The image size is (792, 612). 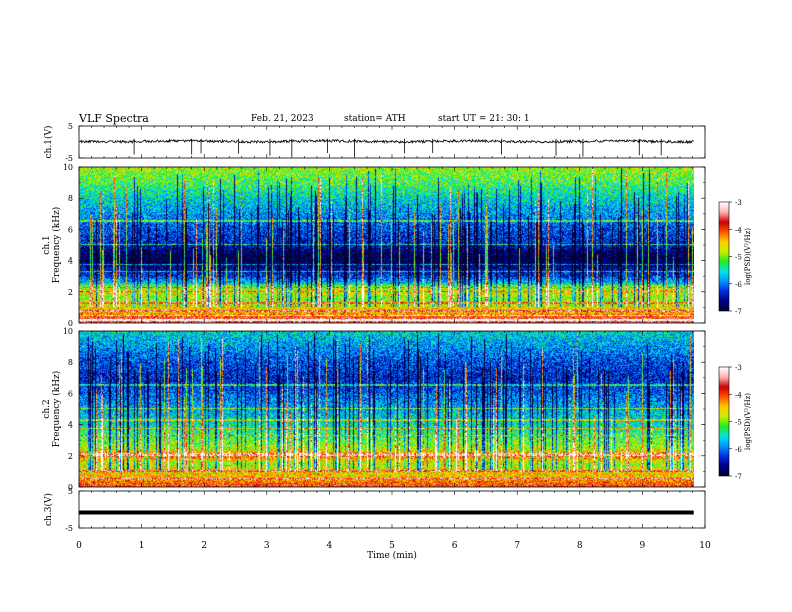 I want to click on station-label: station= ATH, so click(x=375, y=119).